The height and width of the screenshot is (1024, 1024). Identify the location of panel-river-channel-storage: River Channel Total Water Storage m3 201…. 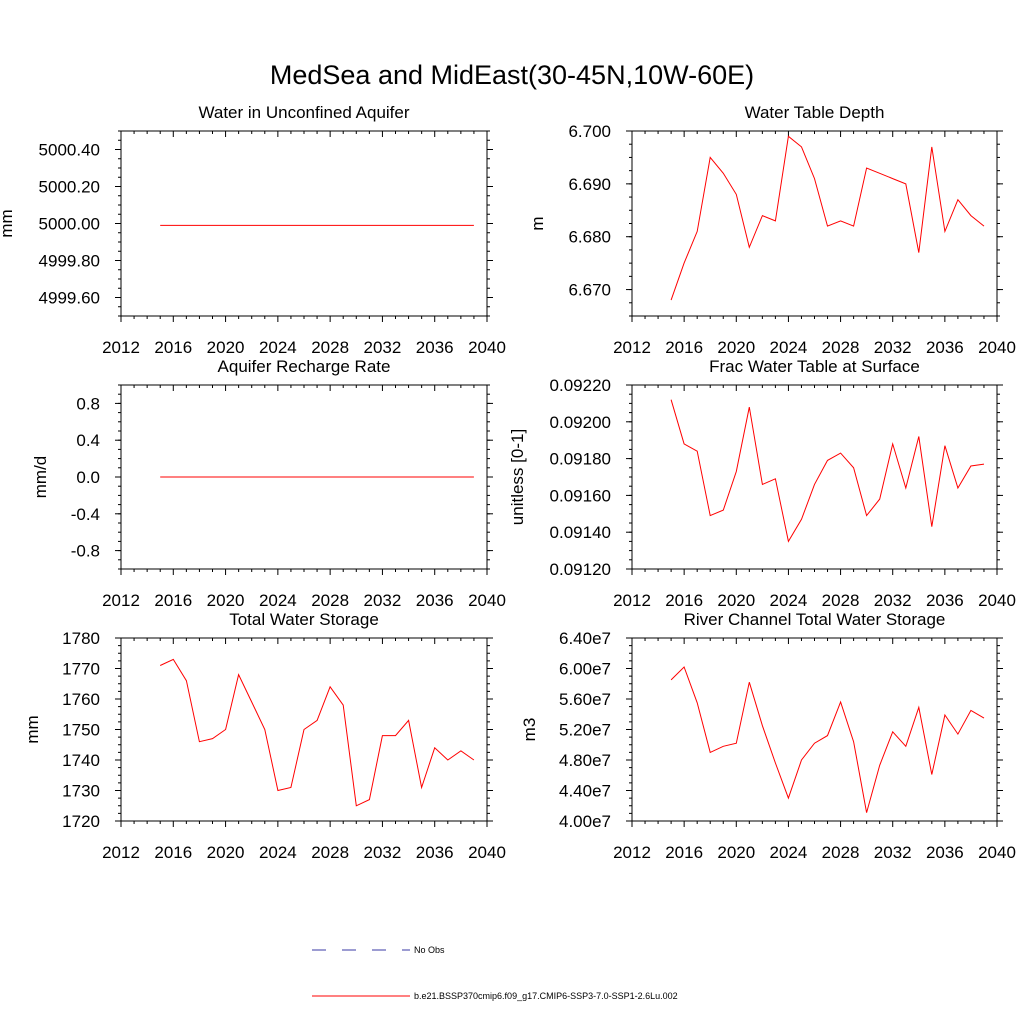
(768, 736).